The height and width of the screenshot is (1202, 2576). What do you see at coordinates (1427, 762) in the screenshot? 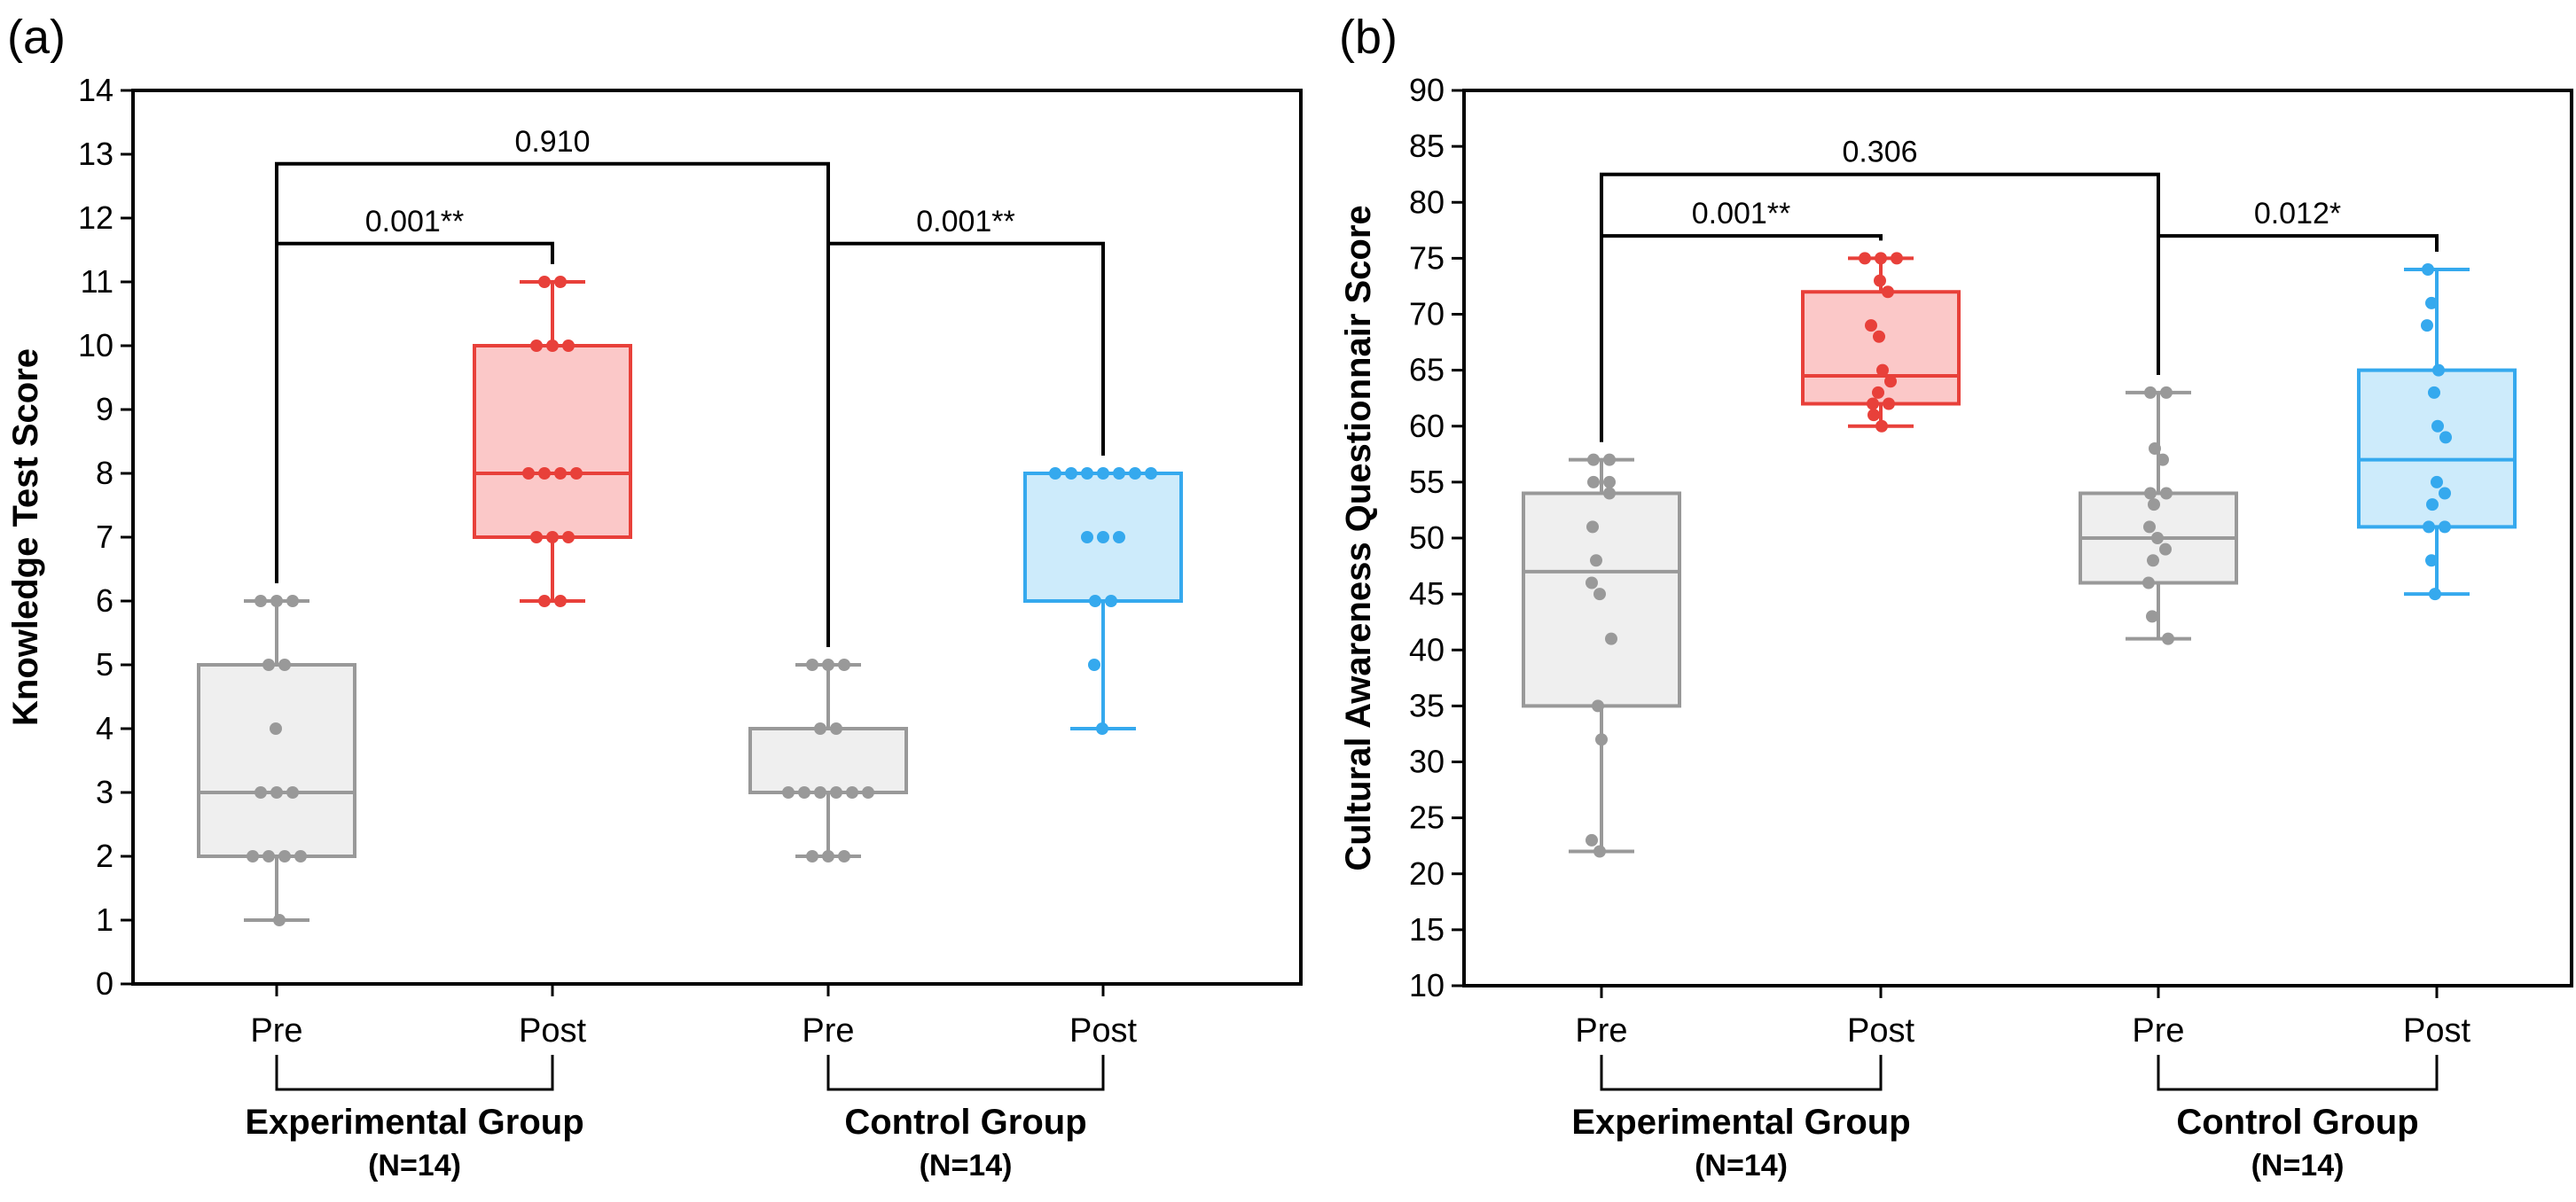
I see `y-tick-label: 30` at bounding box center [1427, 762].